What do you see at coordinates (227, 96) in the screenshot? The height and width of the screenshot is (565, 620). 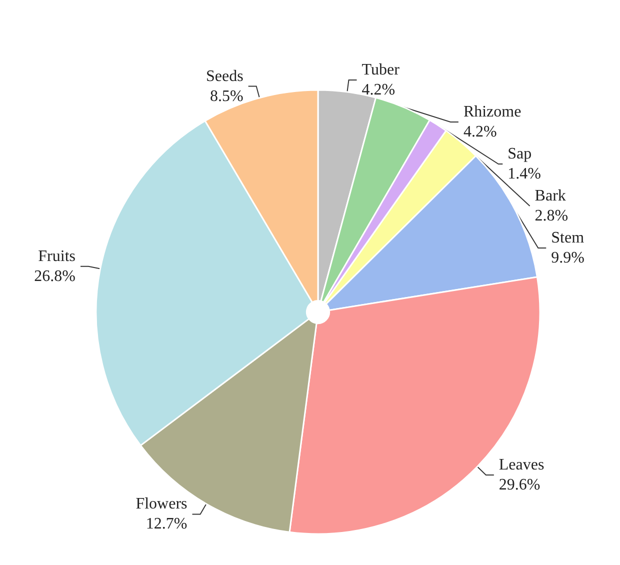 I see `data-label: 8.5%` at bounding box center [227, 96].